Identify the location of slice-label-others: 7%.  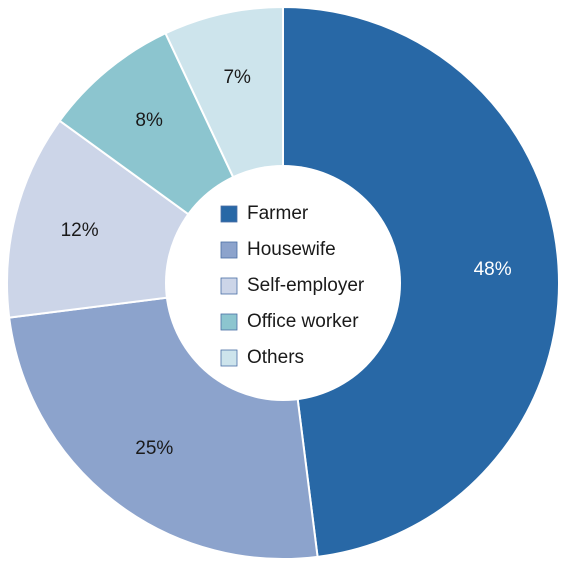
(237, 77).